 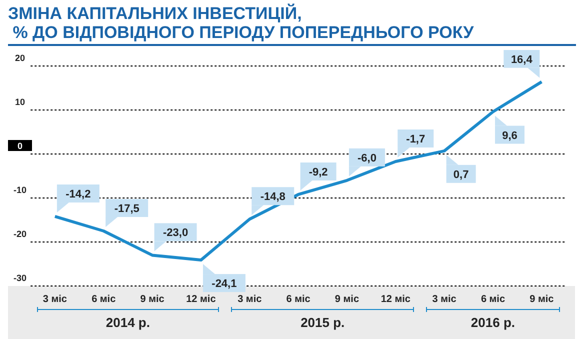 I want to click on data-label: -23,0, so click(x=175, y=233).